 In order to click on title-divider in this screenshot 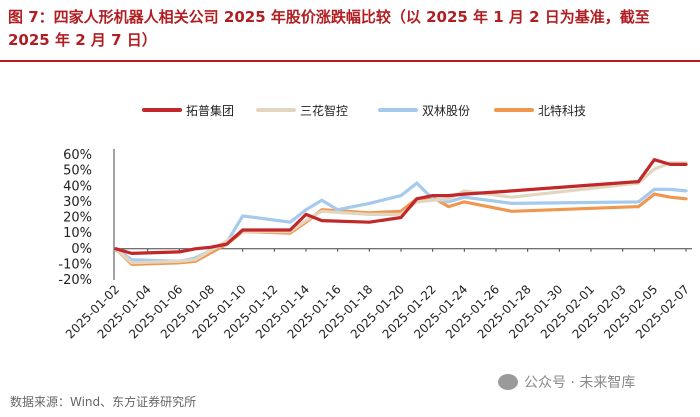, I will do `click(350, 61)`.